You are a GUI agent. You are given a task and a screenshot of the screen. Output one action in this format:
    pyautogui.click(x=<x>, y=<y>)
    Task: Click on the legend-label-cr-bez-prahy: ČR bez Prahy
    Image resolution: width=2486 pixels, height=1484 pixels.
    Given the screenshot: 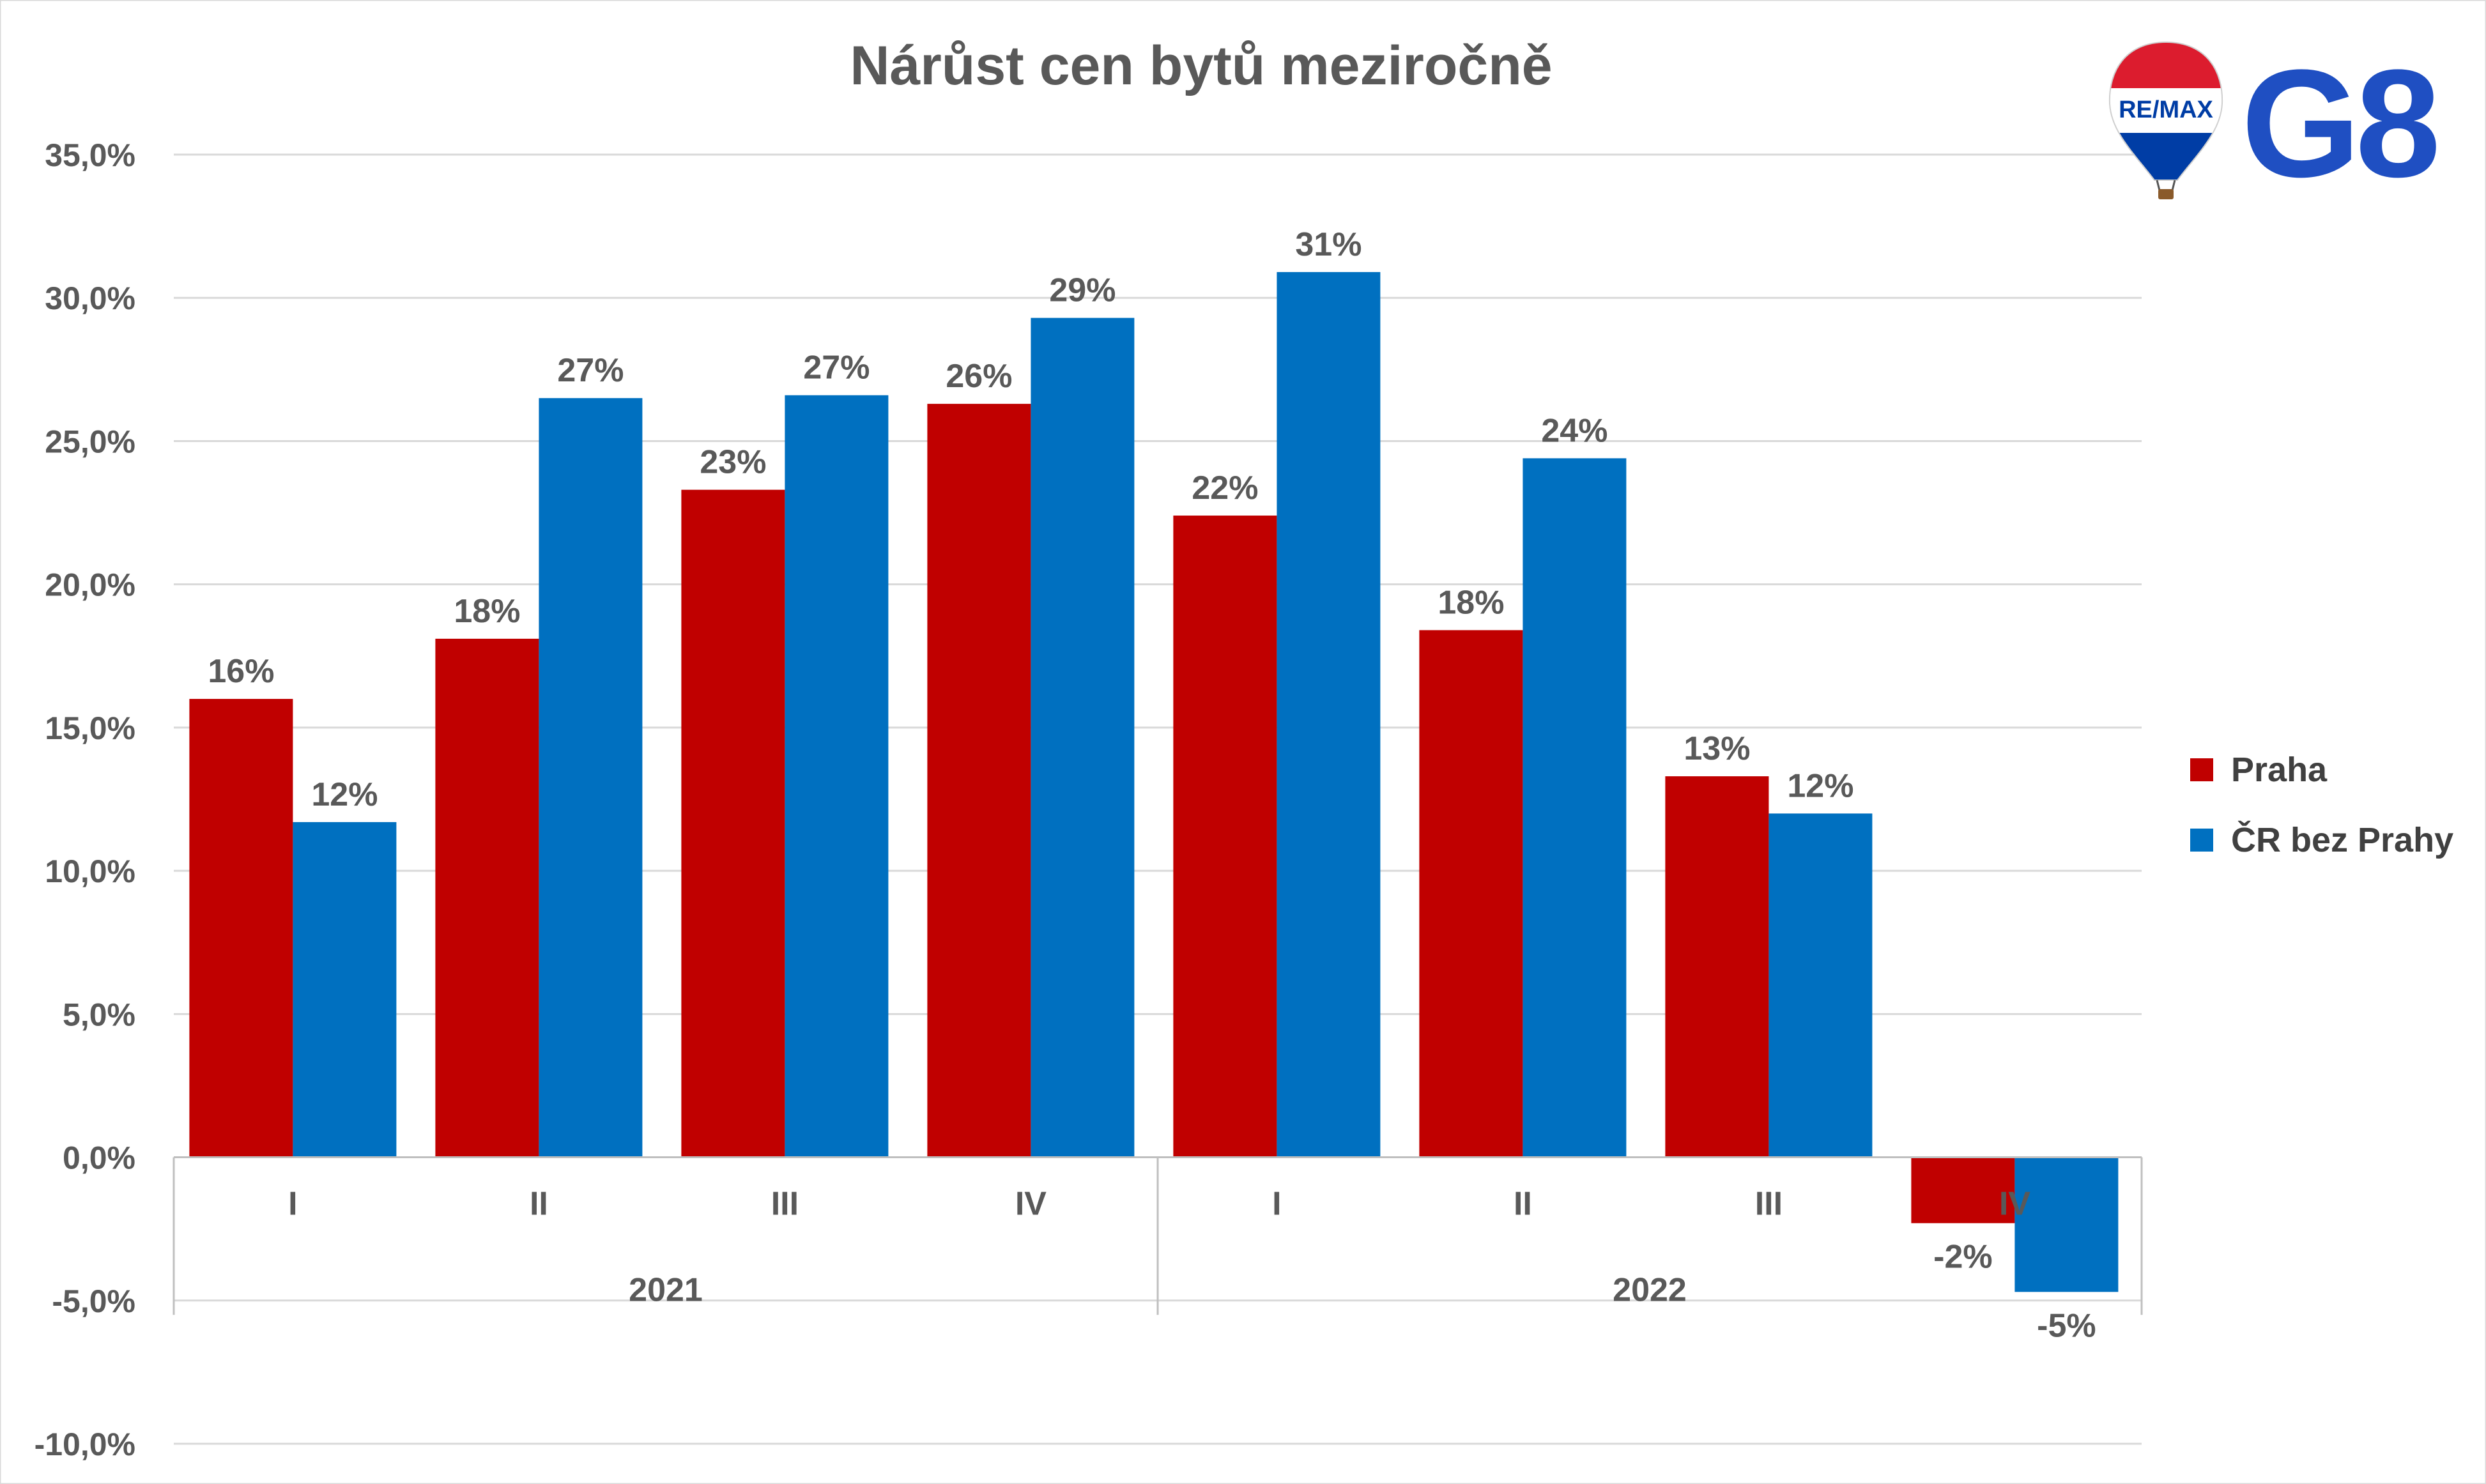 What is the action you would take?
    pyautogui.click(x=2342, y=840)
    